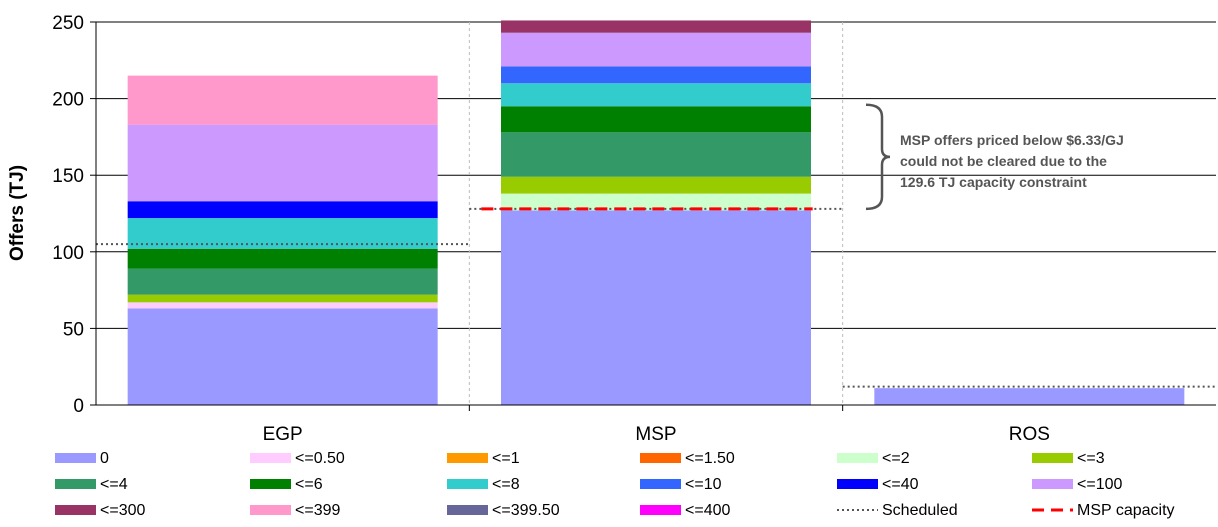 The image size is (1218, 527). What do you see at coordinates (1091, 458) in the screenshot?
I see `legend-item-5-label: <=3` at bounding box center [1091, 458].